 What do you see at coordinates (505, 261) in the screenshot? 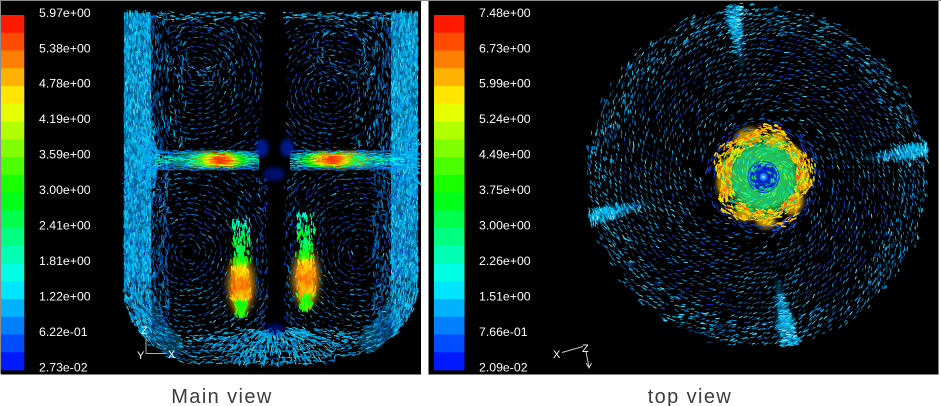
I see `svg-text: 2.26e+00` at bounding box center [505, 261].